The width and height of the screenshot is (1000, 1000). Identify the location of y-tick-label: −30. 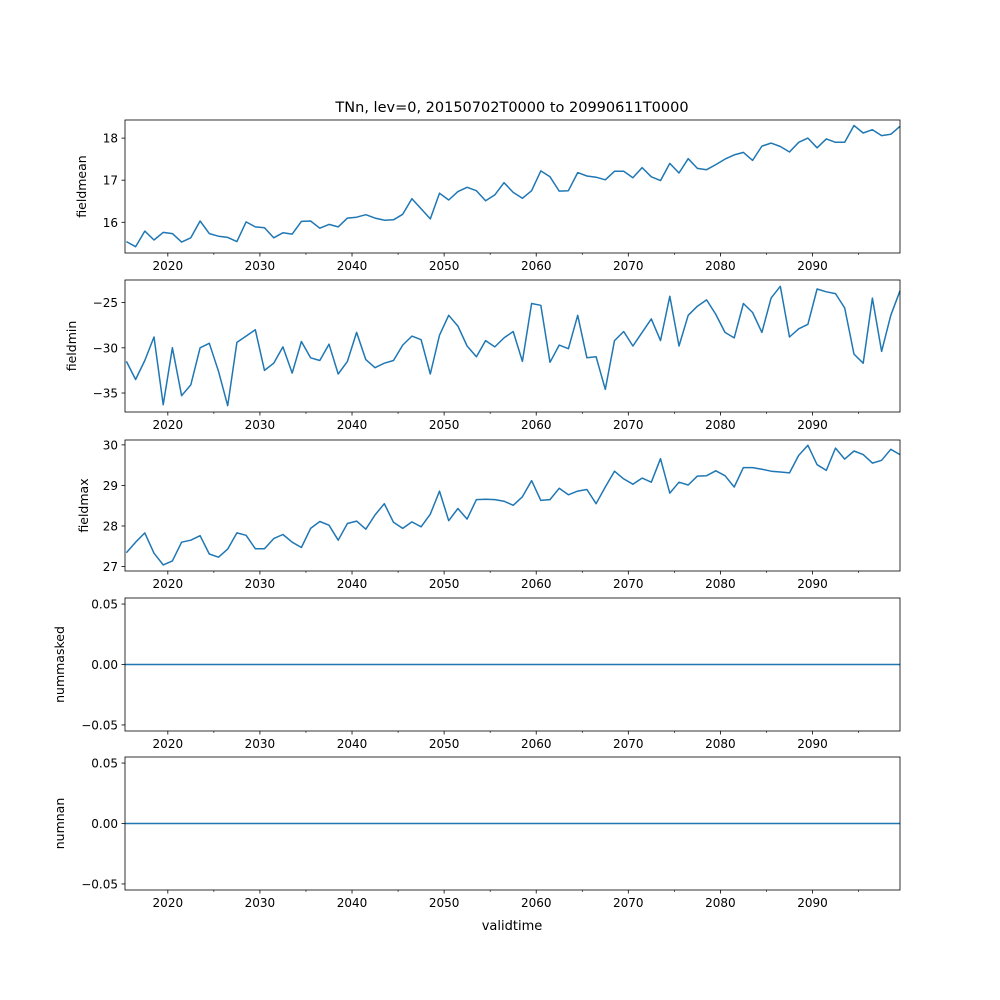
(105, 348).